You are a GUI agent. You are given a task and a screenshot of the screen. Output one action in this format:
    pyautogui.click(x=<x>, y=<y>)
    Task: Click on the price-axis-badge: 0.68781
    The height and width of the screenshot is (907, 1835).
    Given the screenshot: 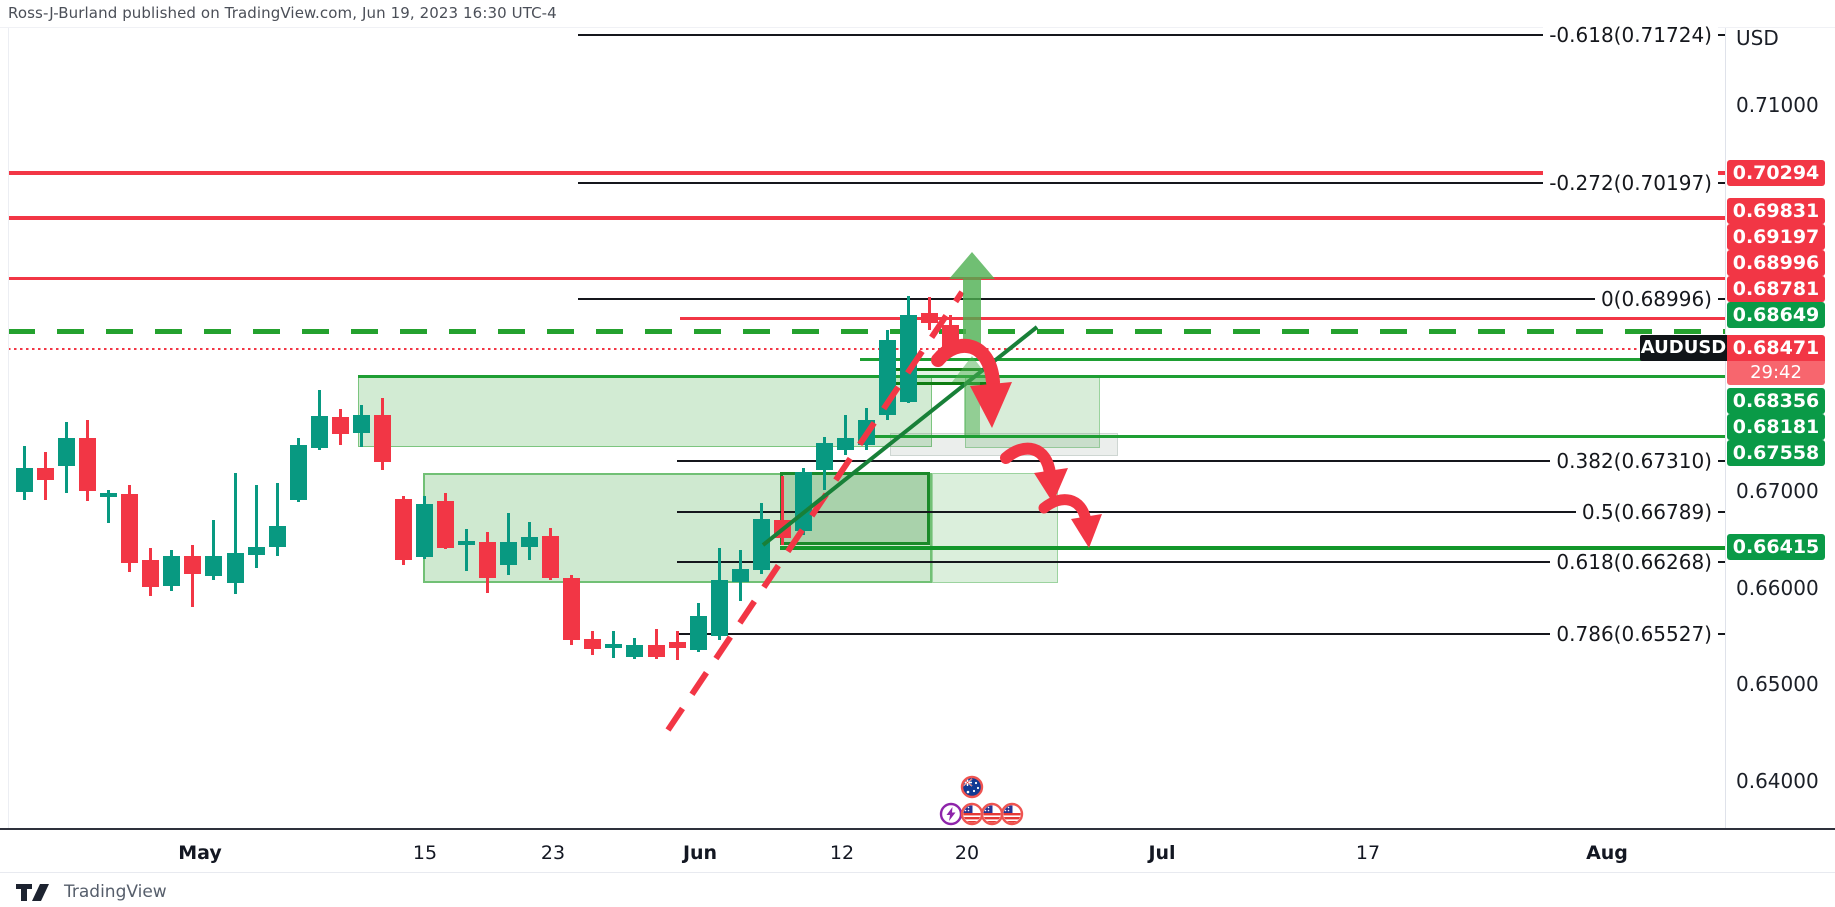 What is the action you would take?
    pyautogui.click(x=1776, y=289)
    